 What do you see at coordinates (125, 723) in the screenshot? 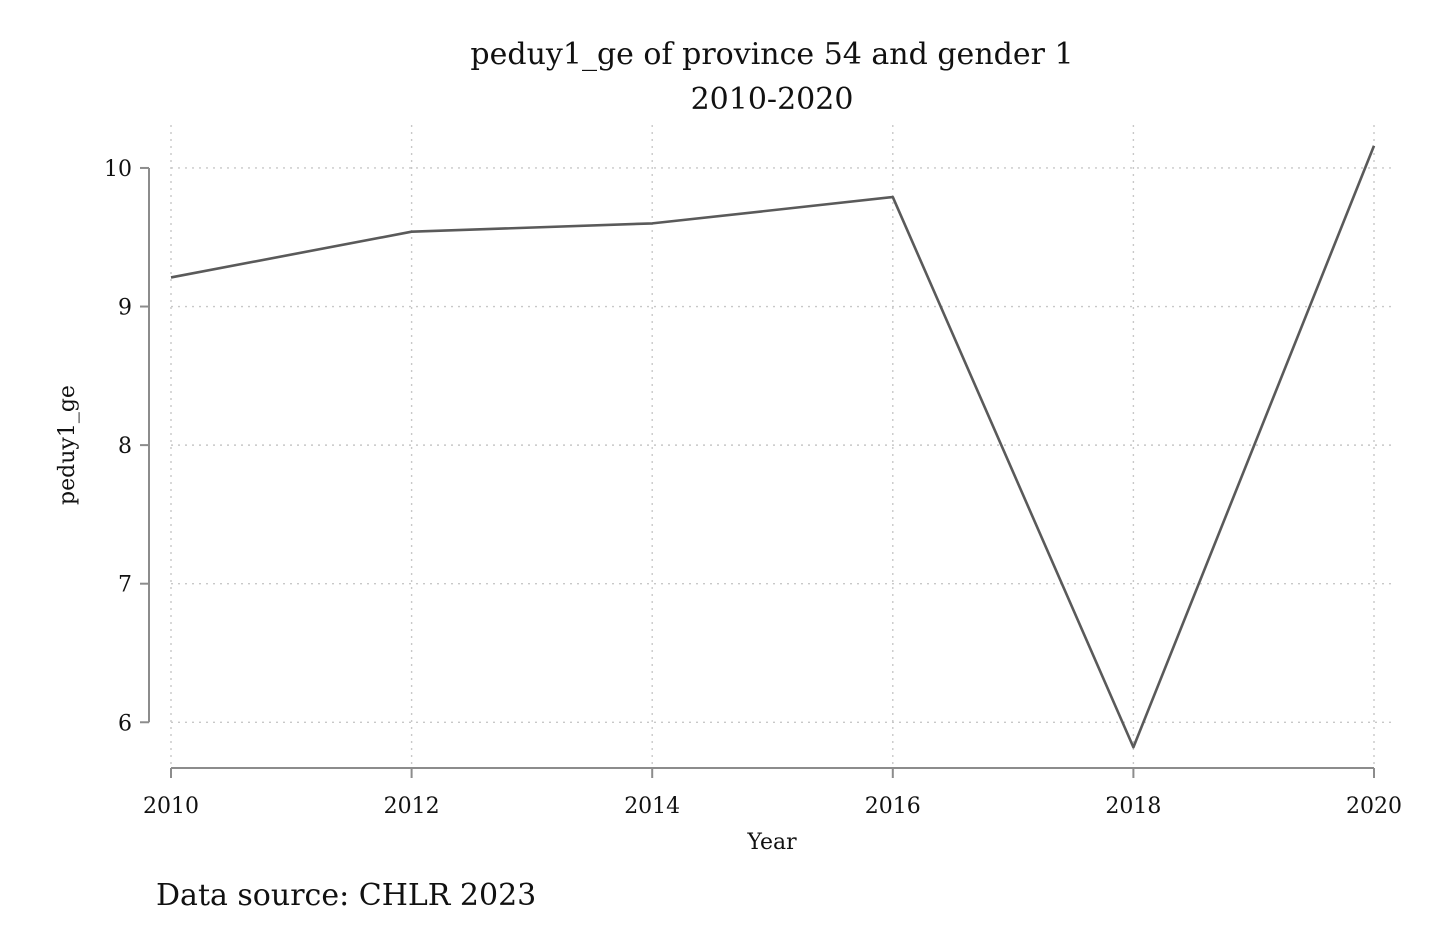
I see `y-tick-label: 6` at bounding box center [125, 723].